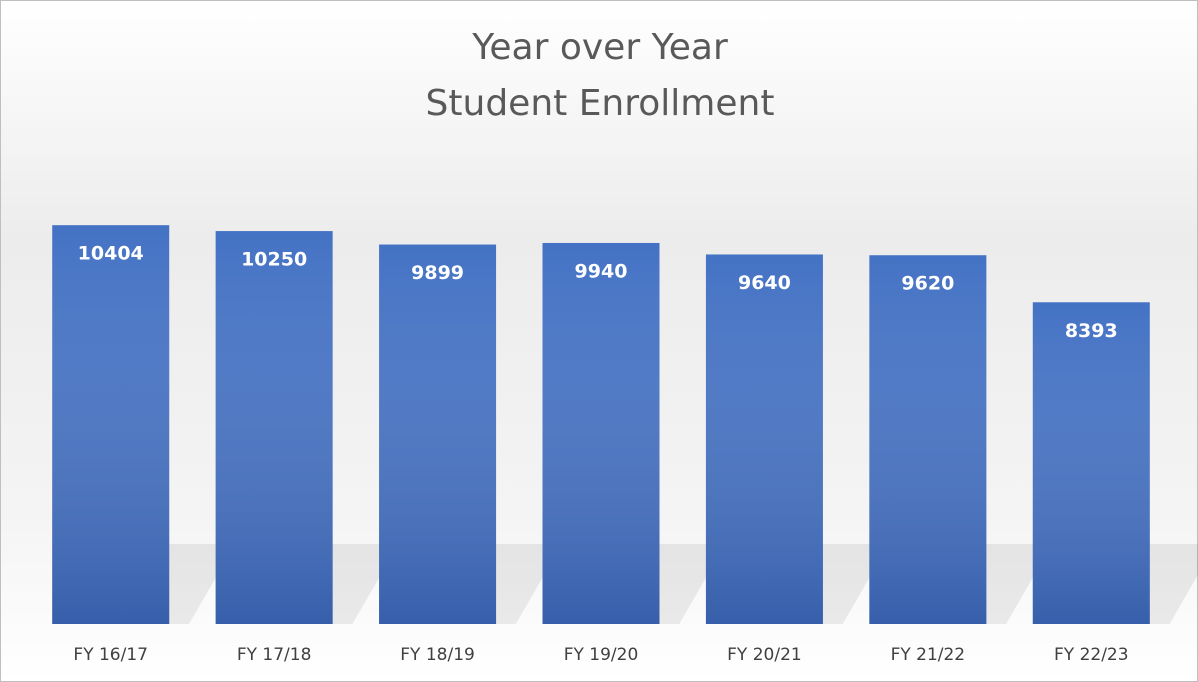  Describe the element at coordinates (601, 271) in the screenshot. I see `data-label: 9940` at that location.